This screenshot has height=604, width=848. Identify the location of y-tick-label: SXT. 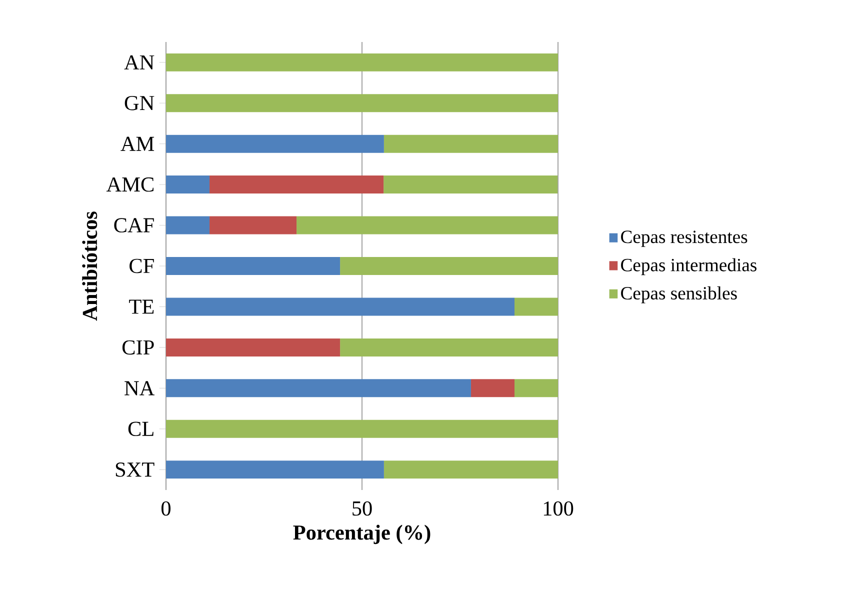
(135, 469).